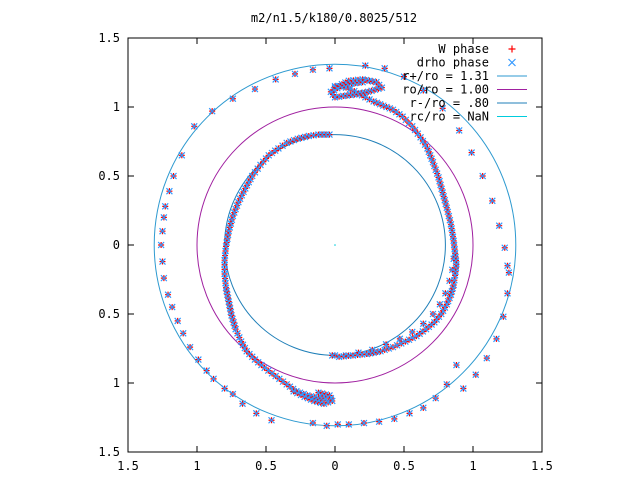 The width and height of the screenshot is (640, 480). Describe the element at coordinates (404, 466) in the screenshot. I see `x-tick-label: 0.5` at that location.